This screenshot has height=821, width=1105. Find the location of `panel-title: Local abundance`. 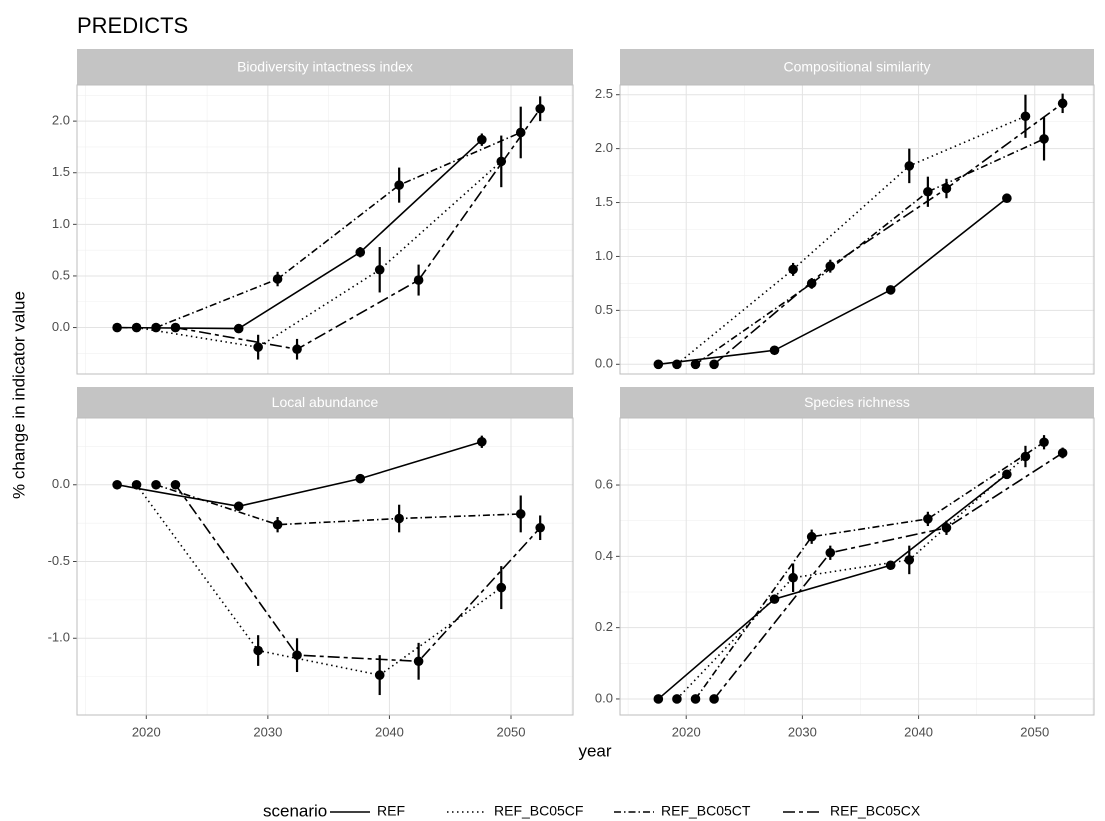

panel-title: Local abundance is located at coordinates (325, 402).